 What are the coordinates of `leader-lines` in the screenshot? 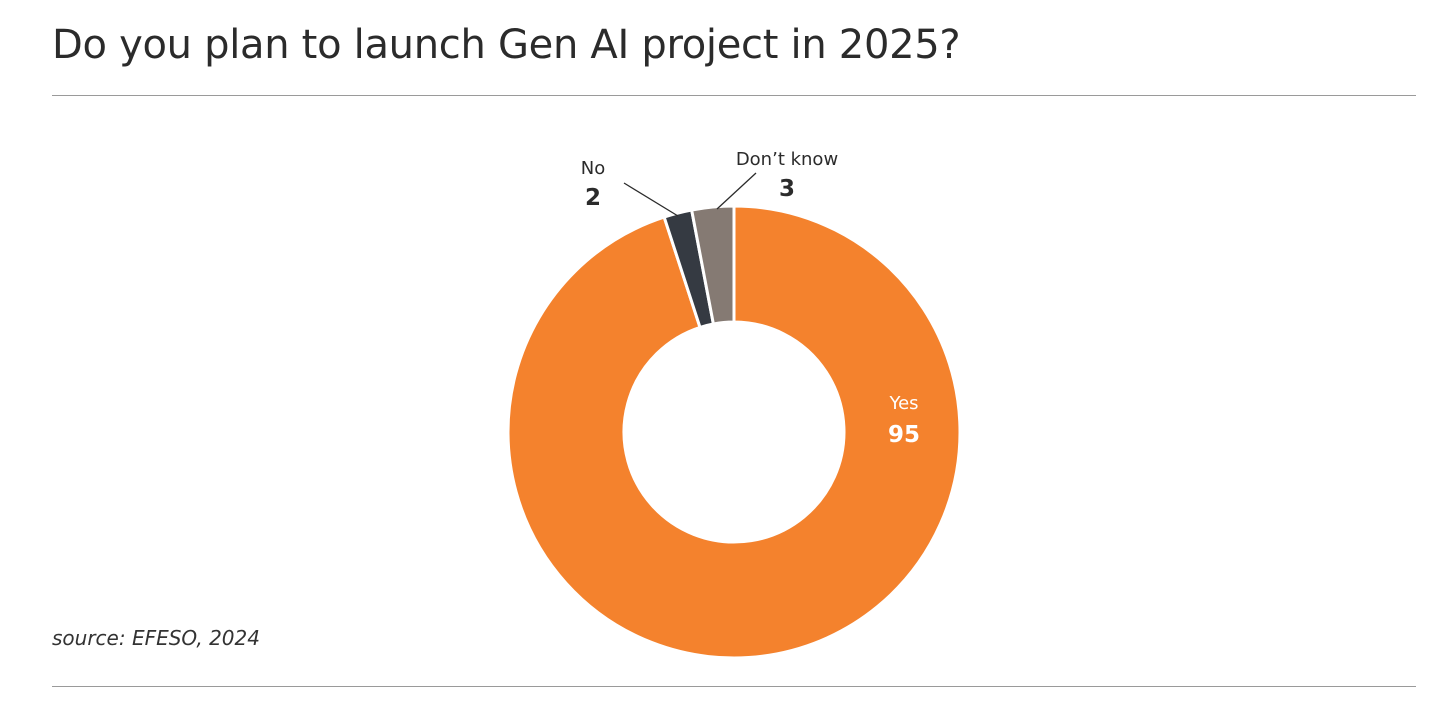 It's located at (690, 194).